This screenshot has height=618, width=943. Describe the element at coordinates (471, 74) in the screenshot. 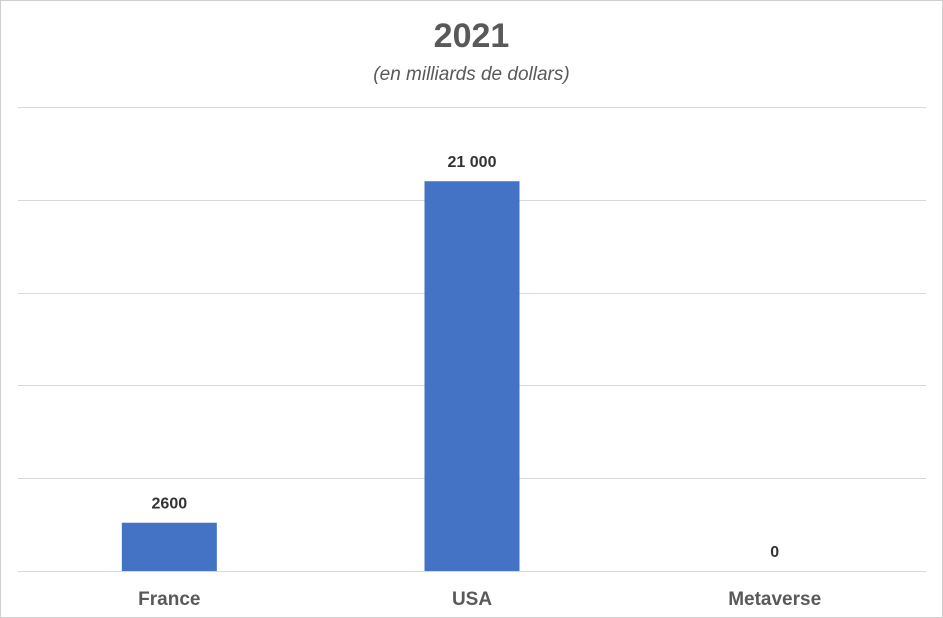

I see `chart-subtitle: (en milliards de dollars)` at that location.